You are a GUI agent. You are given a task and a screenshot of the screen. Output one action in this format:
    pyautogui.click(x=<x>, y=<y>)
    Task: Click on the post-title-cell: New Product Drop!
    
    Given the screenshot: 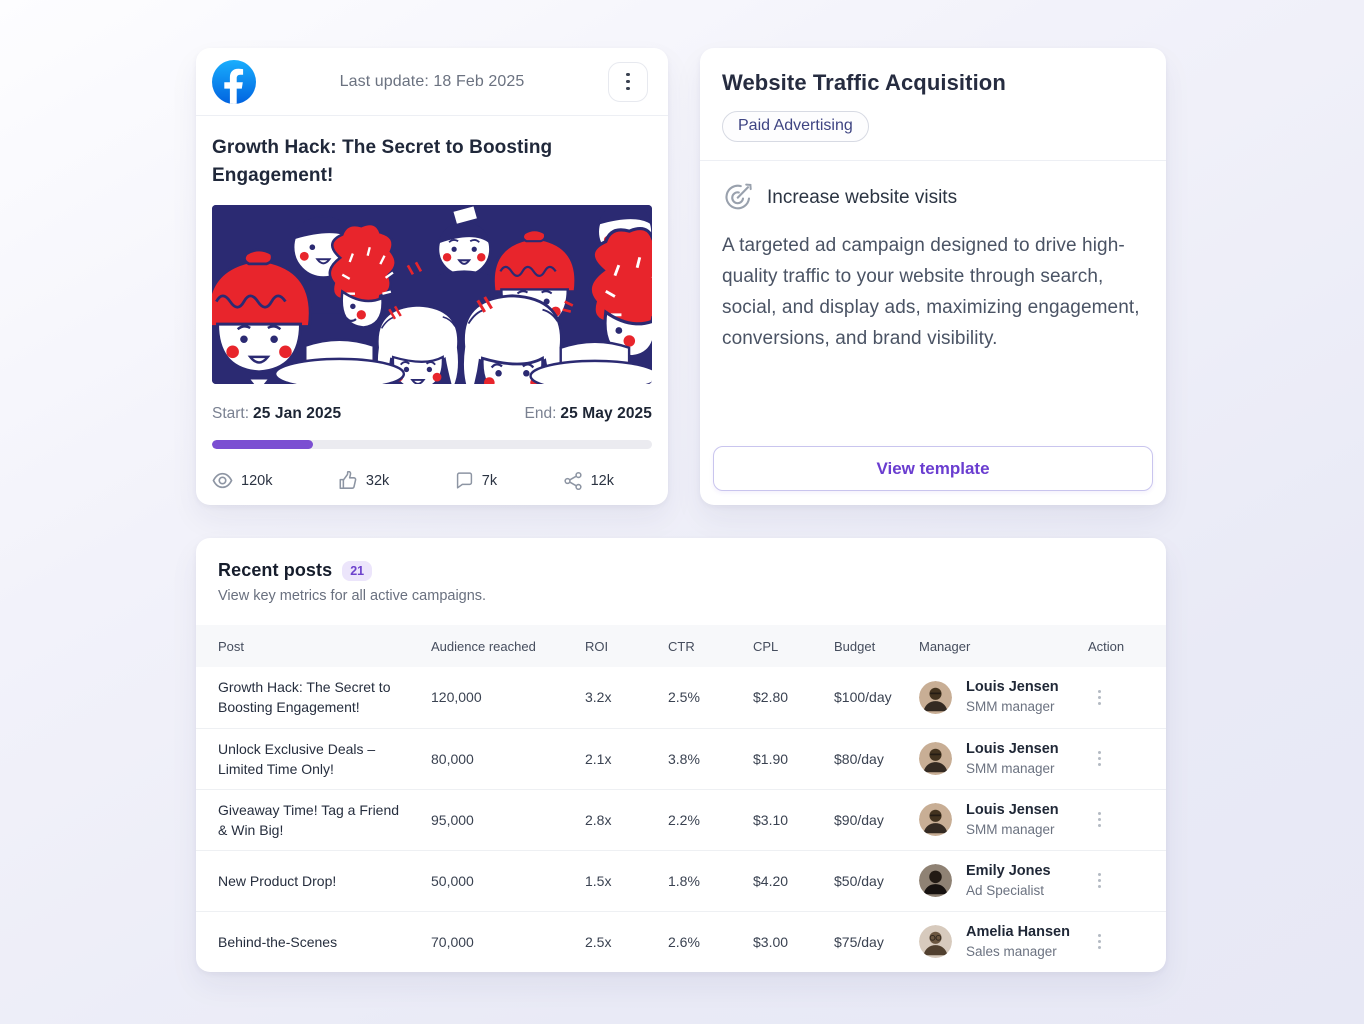 What is the action you would take?
    pyautogui.click(x=277, y=880)
    